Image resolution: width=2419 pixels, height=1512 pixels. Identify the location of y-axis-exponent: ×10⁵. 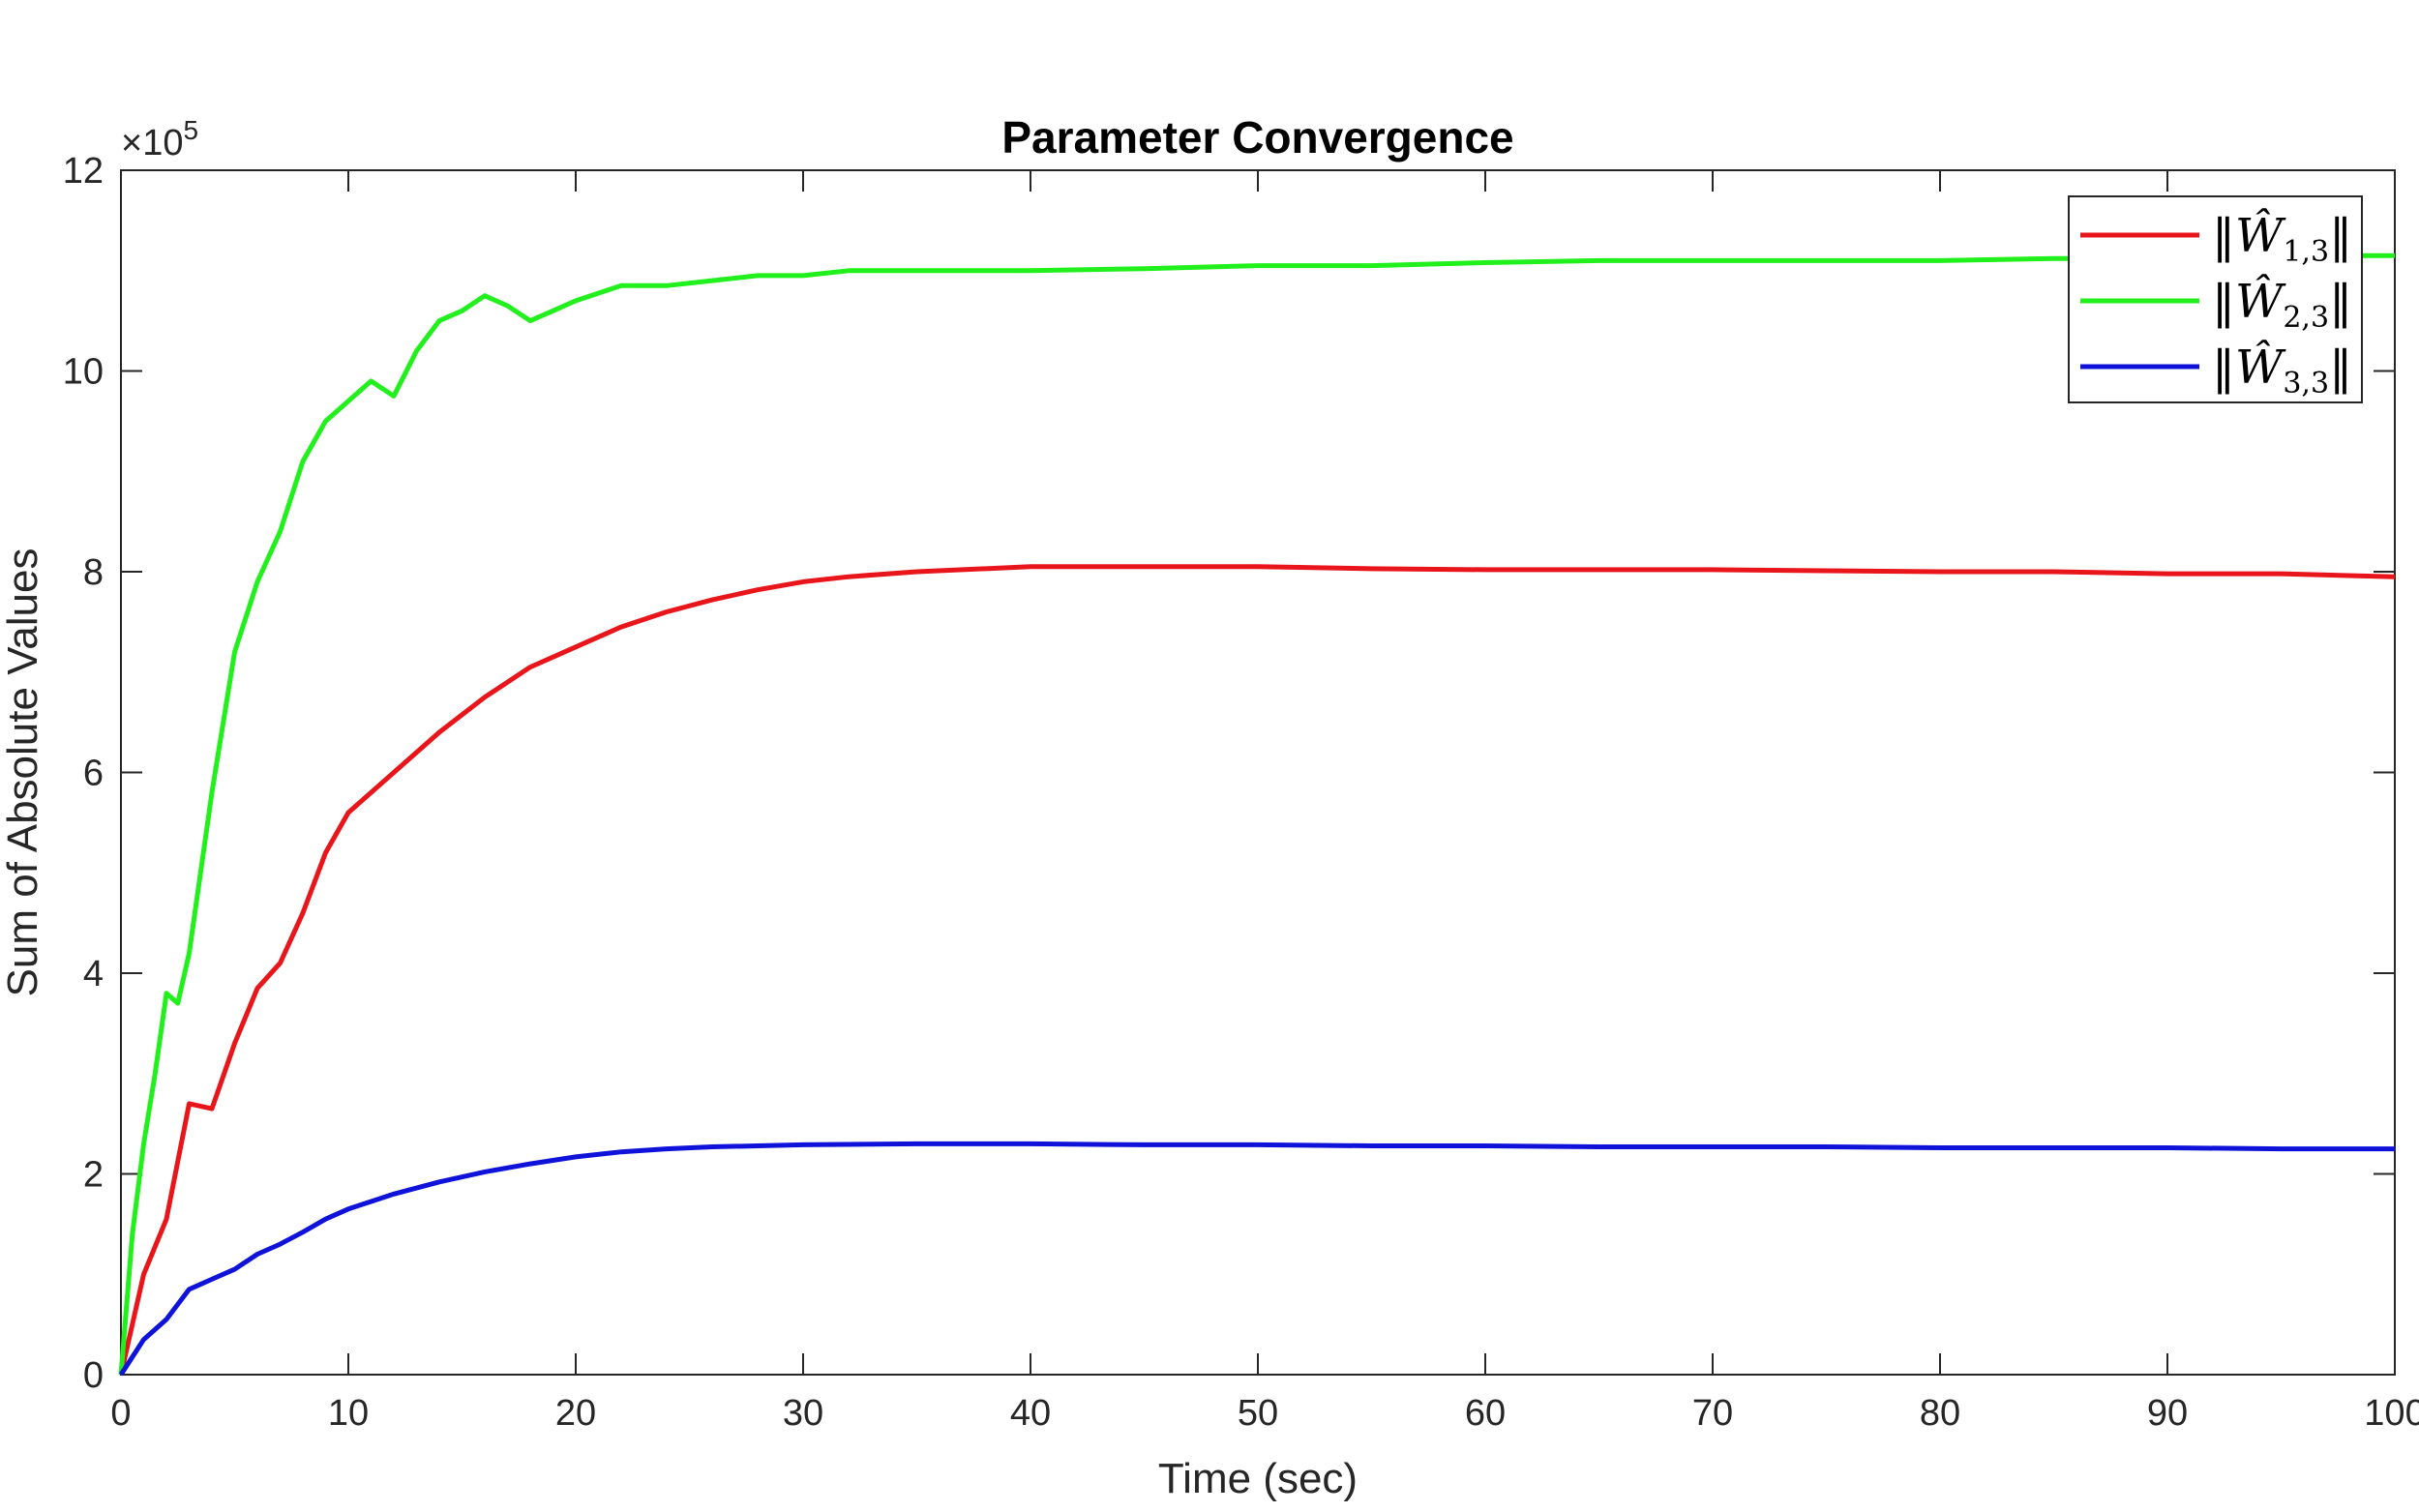
(160, 139).